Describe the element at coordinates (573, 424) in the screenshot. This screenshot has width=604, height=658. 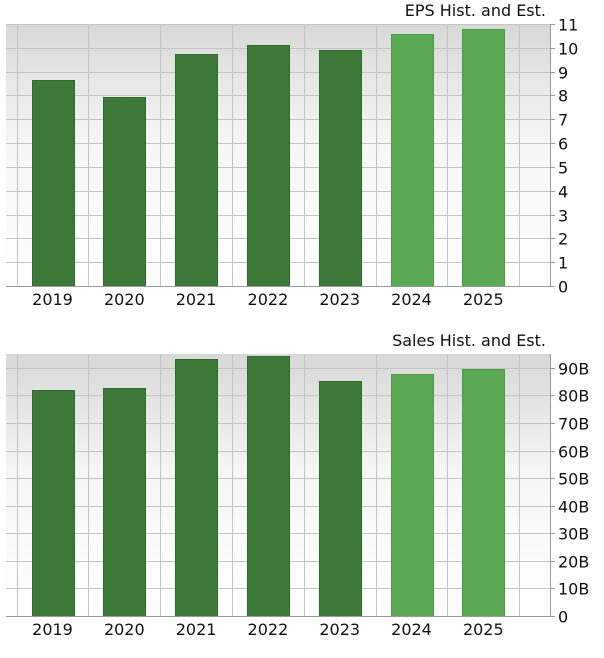
I see `y-tick-label: 70B` at that location.